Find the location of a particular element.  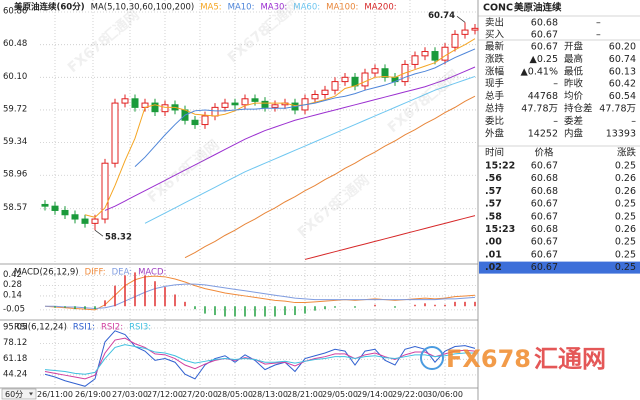

quote-label: 现手 is located at coordinates (495, 84).